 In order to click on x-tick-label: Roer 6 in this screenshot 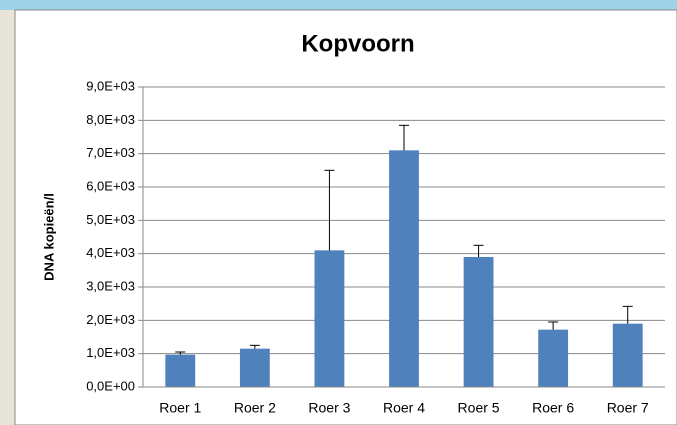, I will do `click(553, 408)`.